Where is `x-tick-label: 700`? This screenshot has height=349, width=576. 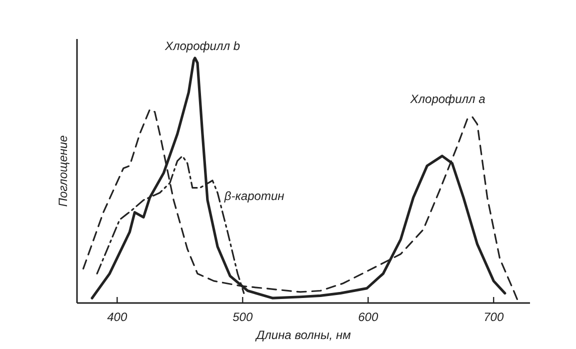
x-tick-label: 700 is located at coordinates (494, 317).